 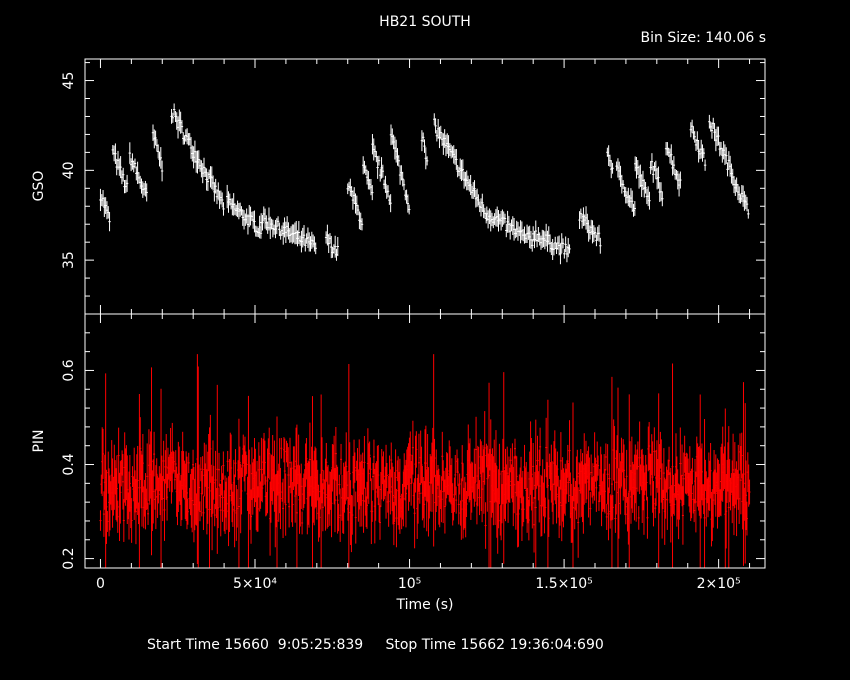 What do you see at coordinates (255, 645) in the screenshot?
I see `start-time: Start Time 15660 9:05:25:839` at bounding box center [255, 645].